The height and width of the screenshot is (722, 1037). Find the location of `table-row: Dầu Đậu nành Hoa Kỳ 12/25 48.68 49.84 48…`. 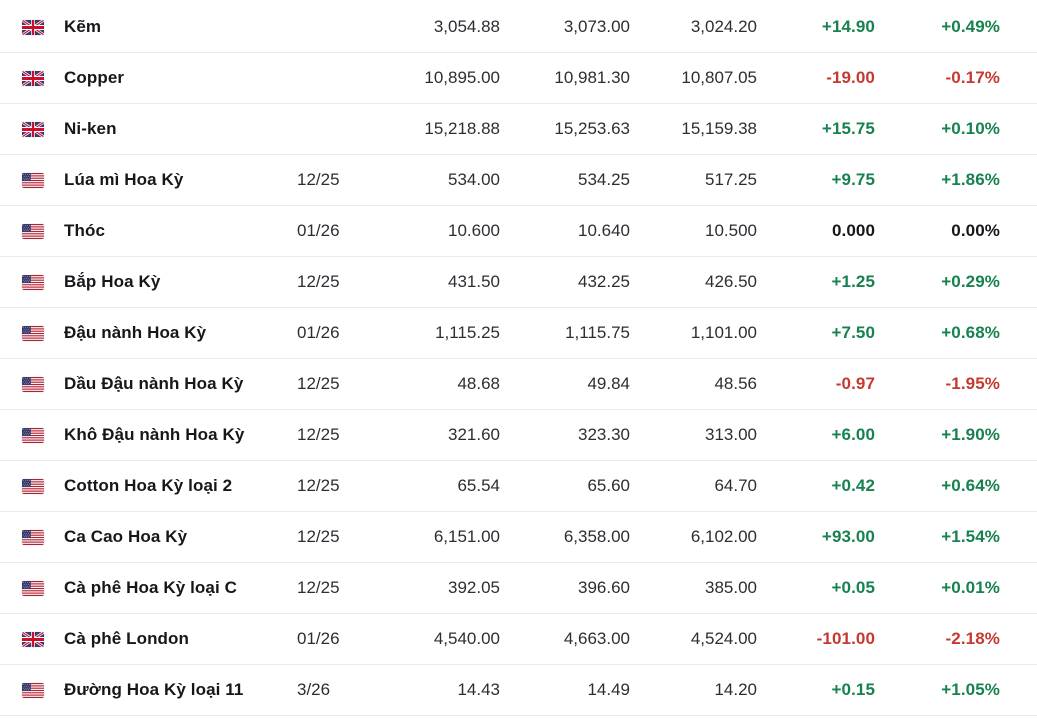

table-row: Dầu Đậu nành Hoa Kỳ 12/25 48.68 49.84 48… is located at coordinates (518, 384).